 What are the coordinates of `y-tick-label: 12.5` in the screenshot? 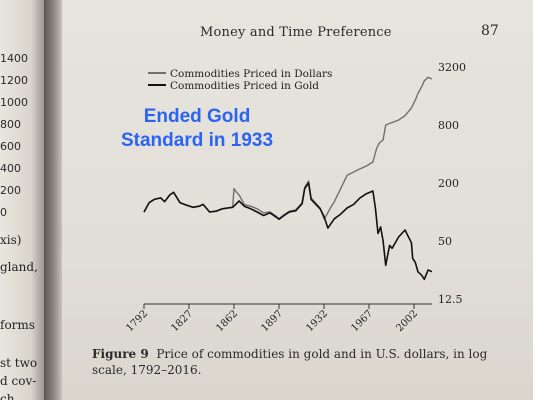 It's located at (450, 299).